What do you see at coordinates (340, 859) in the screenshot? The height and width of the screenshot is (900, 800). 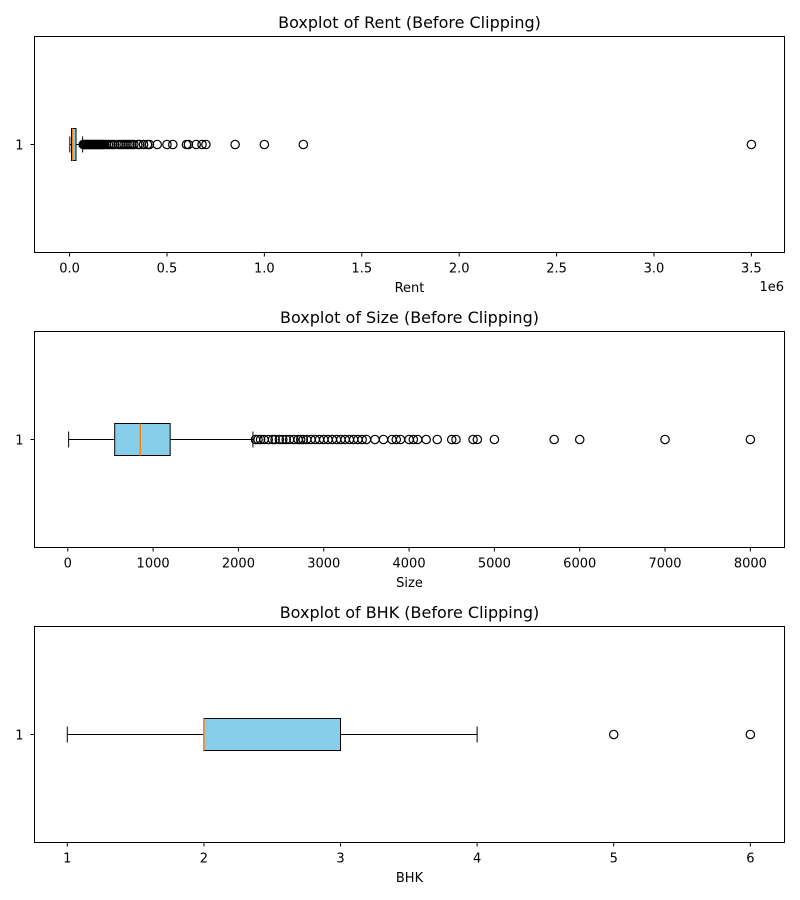 I see `bhk-x-tick-label: 3` at bounding box center [340, 859].